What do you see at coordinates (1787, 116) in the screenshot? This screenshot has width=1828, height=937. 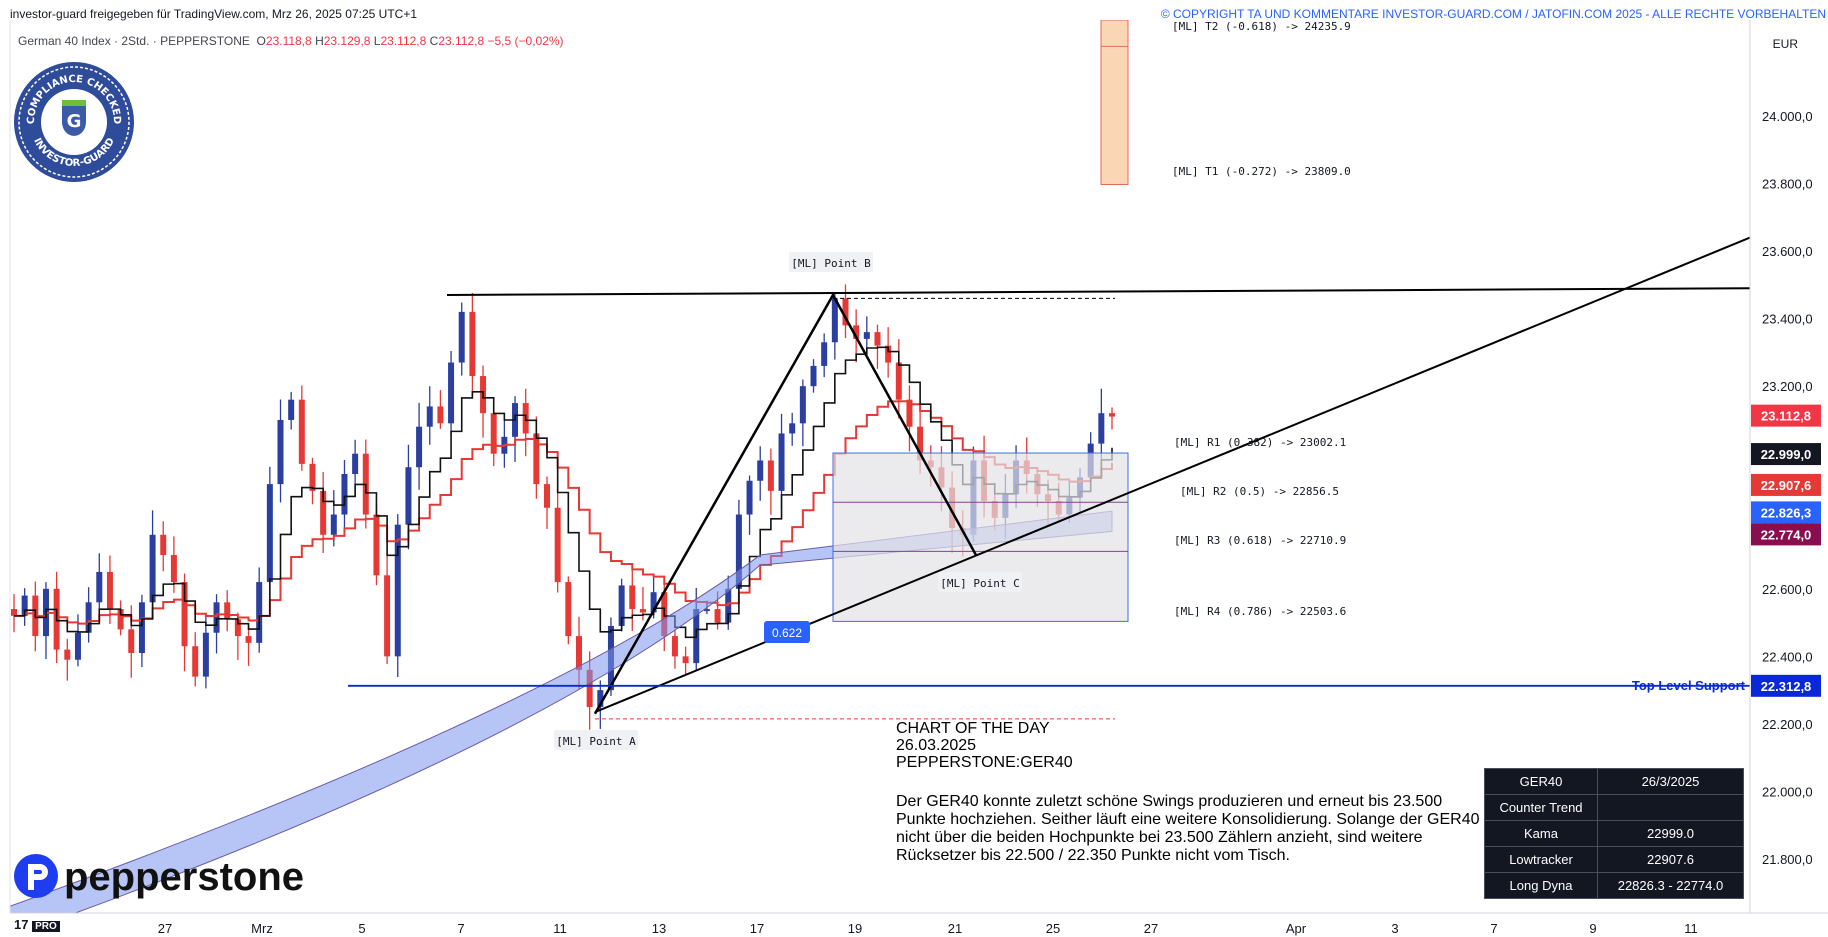 I see `price-tick-label: 24.000,0` at bounding box center [1787, 116].